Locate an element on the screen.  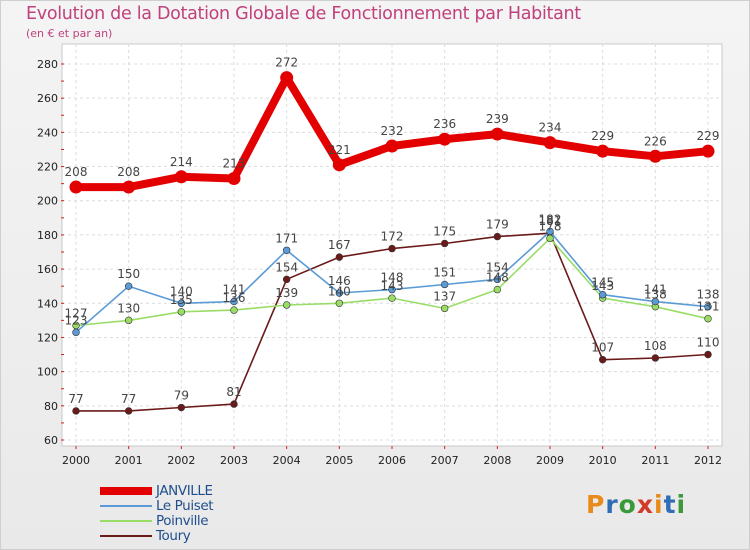
logo-letter: P is located at coordinates (596, 504).